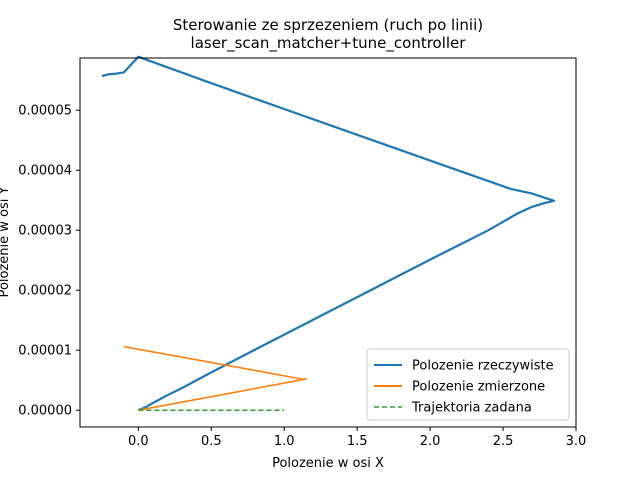 This screenshot has height=480, width=640. What do you see at coordinates (357, 441) in the screenshot?
I see `x-tick-label: 1.5` at bounding box center [357, 441].